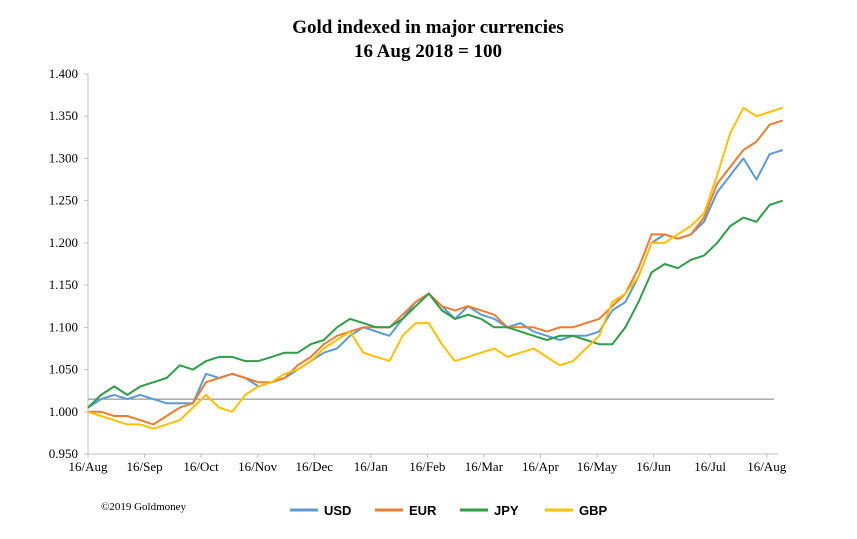 This screenshot has height=539, width=857. What do you see at coordinates (597, 466) in the screenshot?
I see `x-tick-label: 16/May` at bounding box center [597, 466].